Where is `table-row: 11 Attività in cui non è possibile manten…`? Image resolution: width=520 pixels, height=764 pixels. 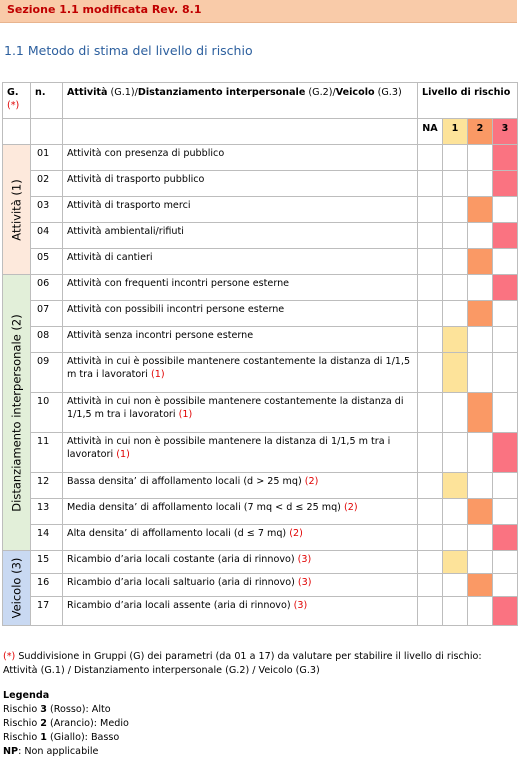
table-row: 11 Attività in cui non è possibile manten… is located at coordinates (261, 452).